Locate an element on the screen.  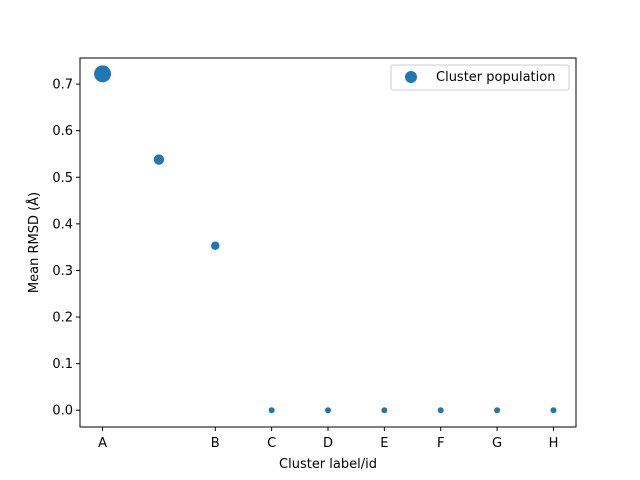
legend: Cluster population is located at coordinates (480, 77).